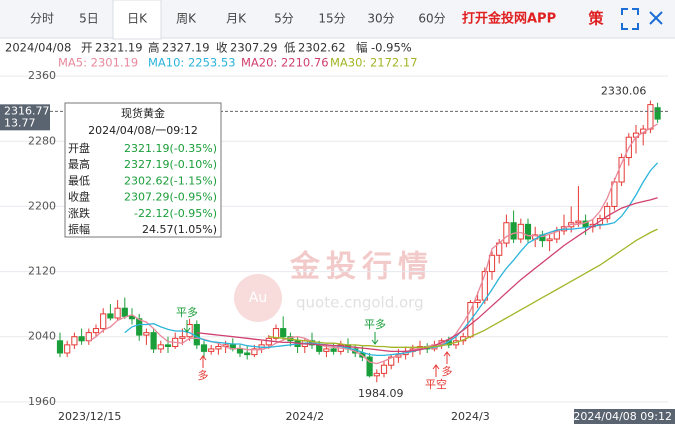  Describe the element at coordinates (391, 48) in the screenshot. I see `info-text: -0.95%` at that location.